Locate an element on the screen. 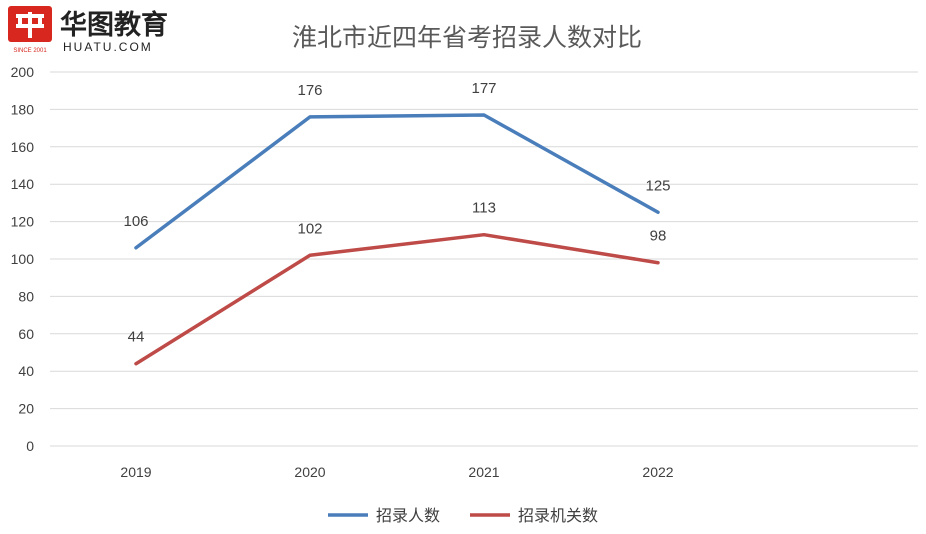 This screenshot has width=926, height=534. data-label: 102 is located at coordinates (309, 228).